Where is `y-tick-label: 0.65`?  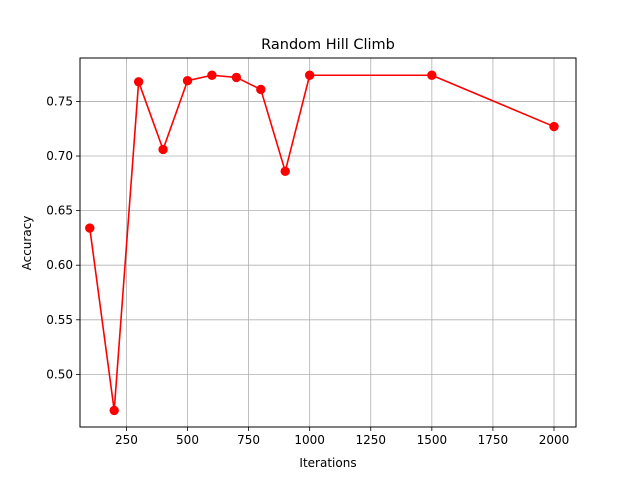
y-tick-label: 0.65 is located at coordinates (59, 211).